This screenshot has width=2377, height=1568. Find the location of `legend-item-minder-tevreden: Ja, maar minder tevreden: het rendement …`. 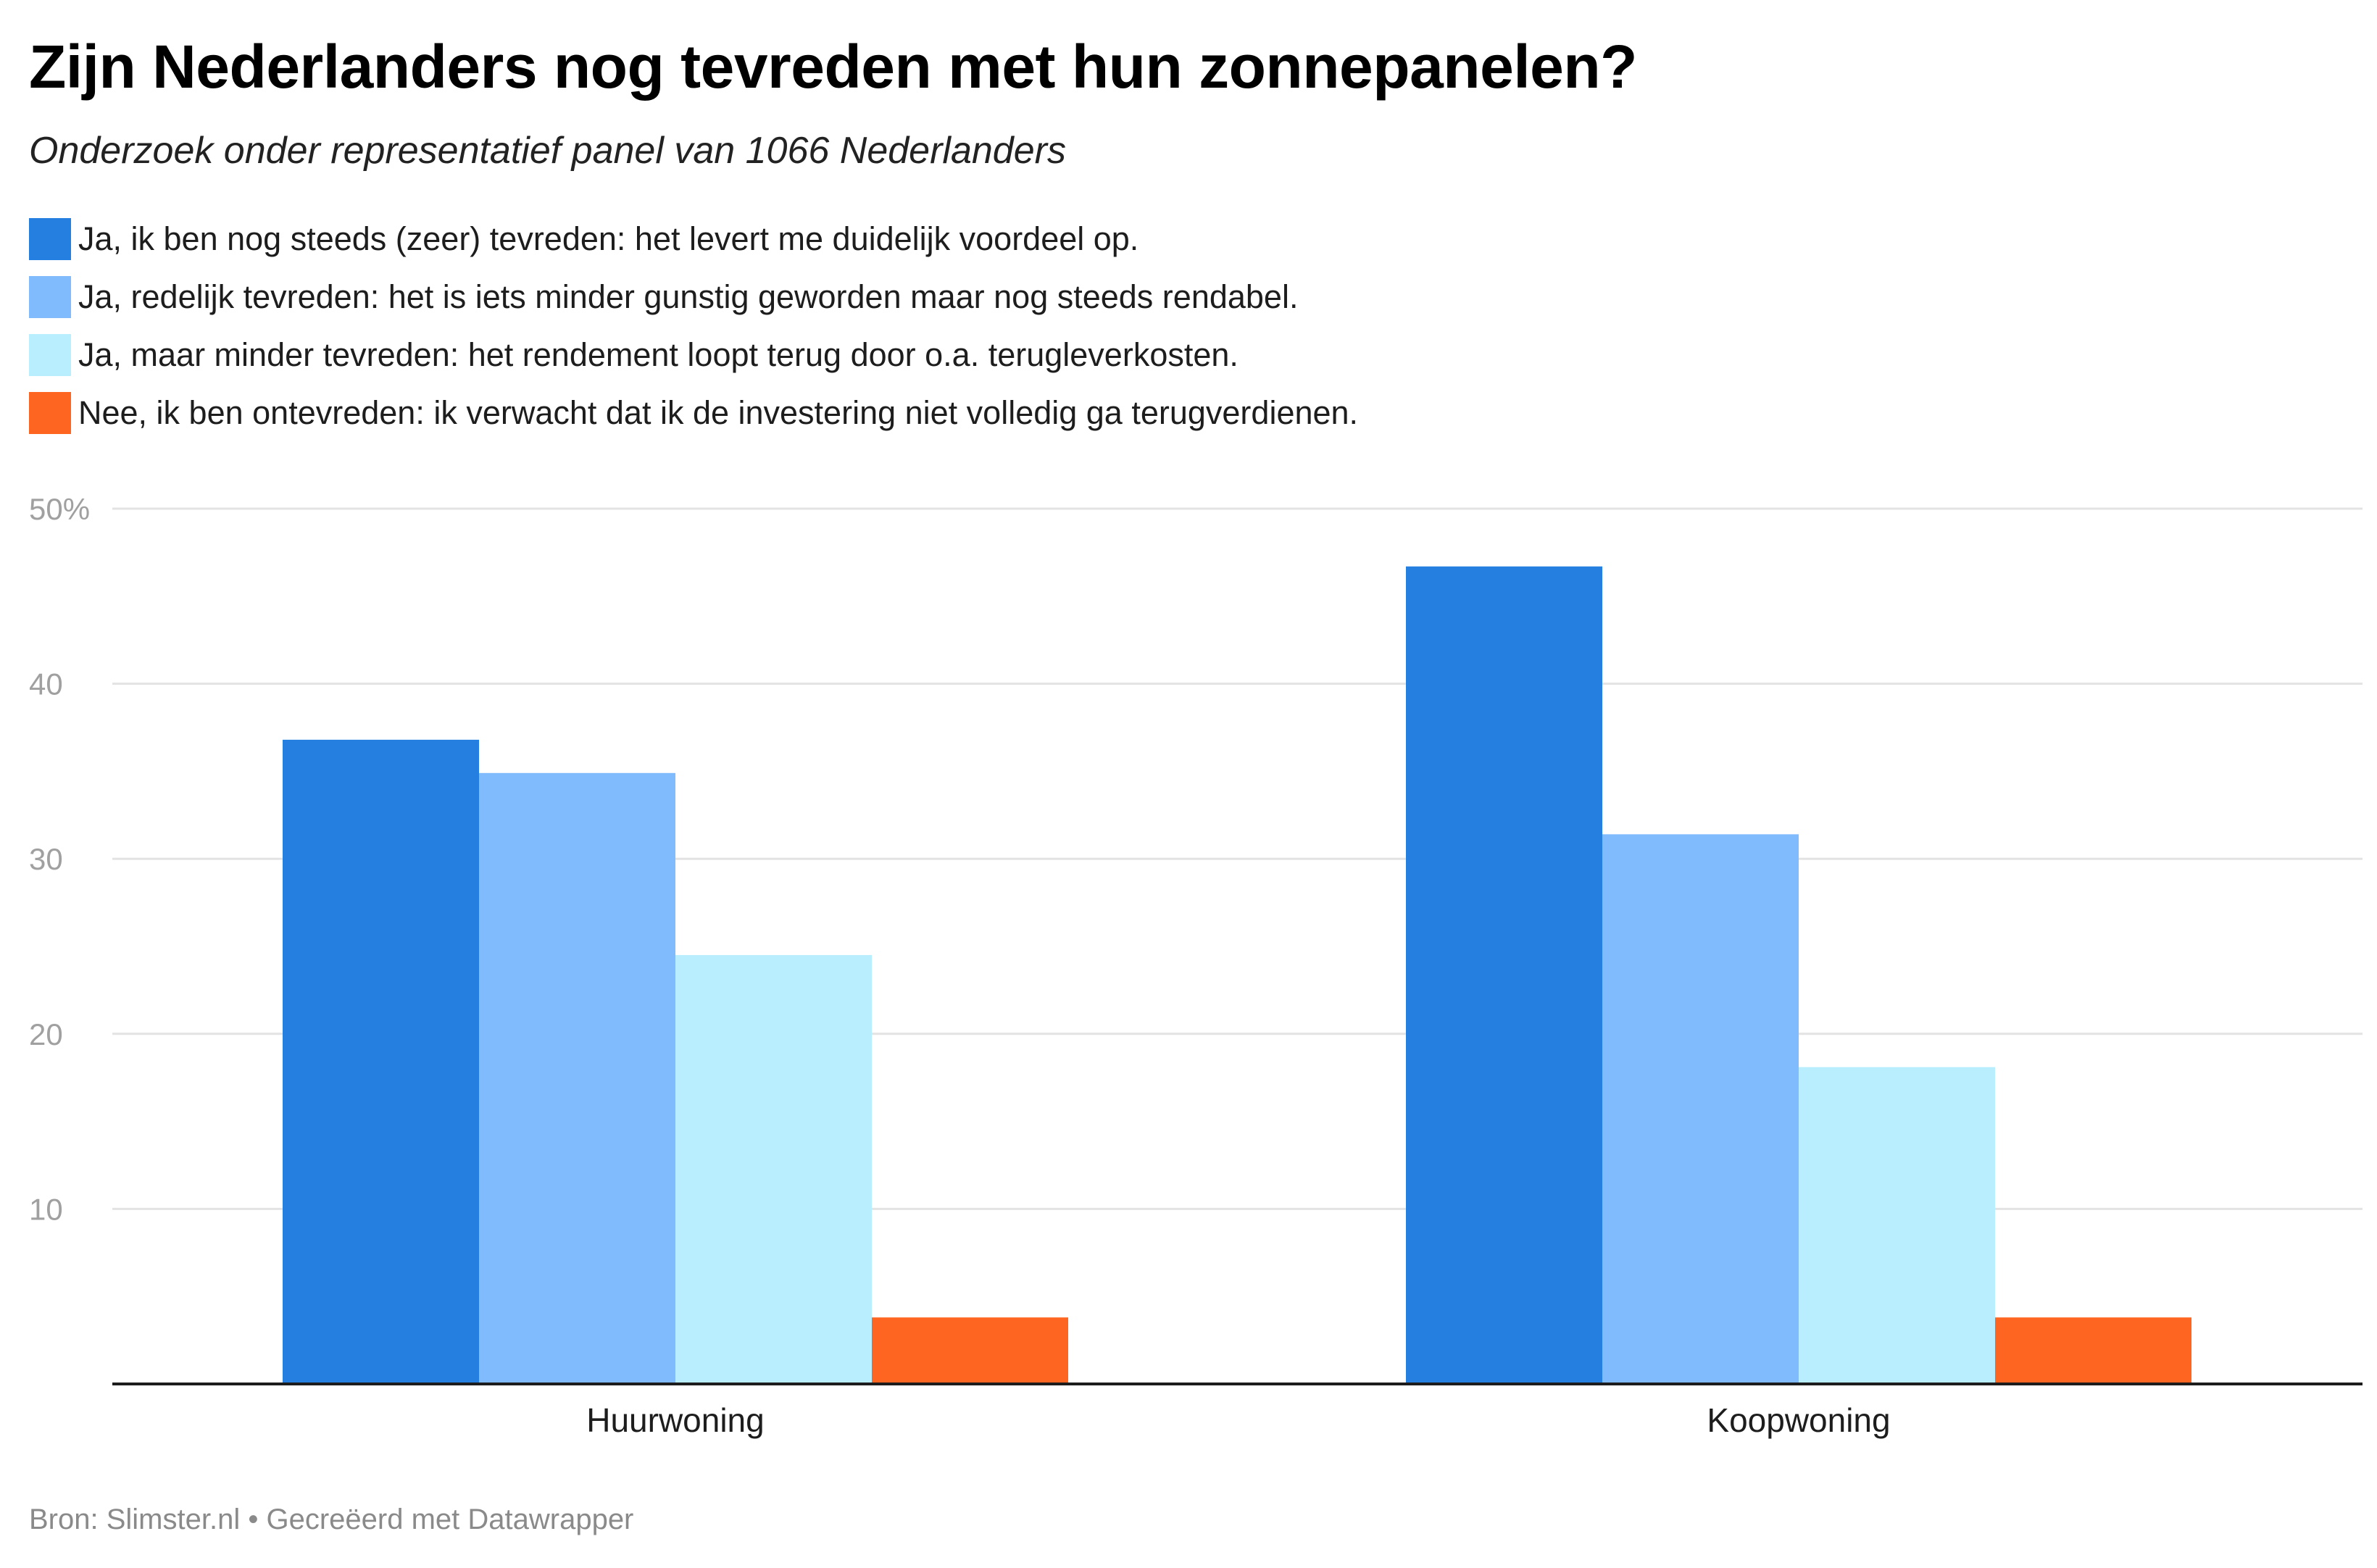

legend-item-minder-tevreden: Ja, maar minder tevreden: het rendement … is located at coordinates (694, 355).